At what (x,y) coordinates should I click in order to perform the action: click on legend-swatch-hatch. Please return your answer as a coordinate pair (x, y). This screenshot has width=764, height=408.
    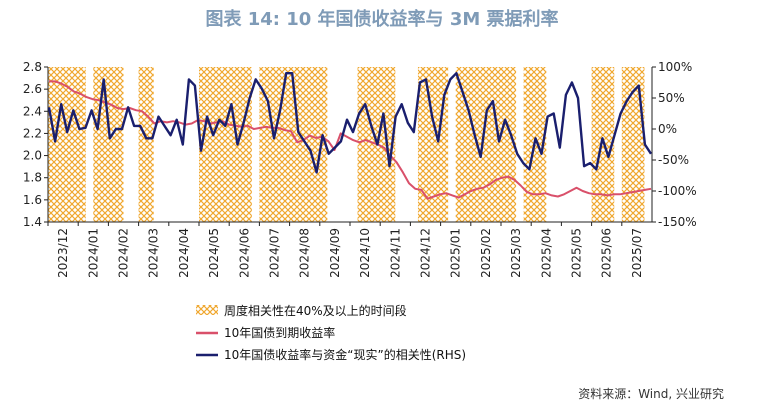
    Looking at the image, I should click on (207, 310).